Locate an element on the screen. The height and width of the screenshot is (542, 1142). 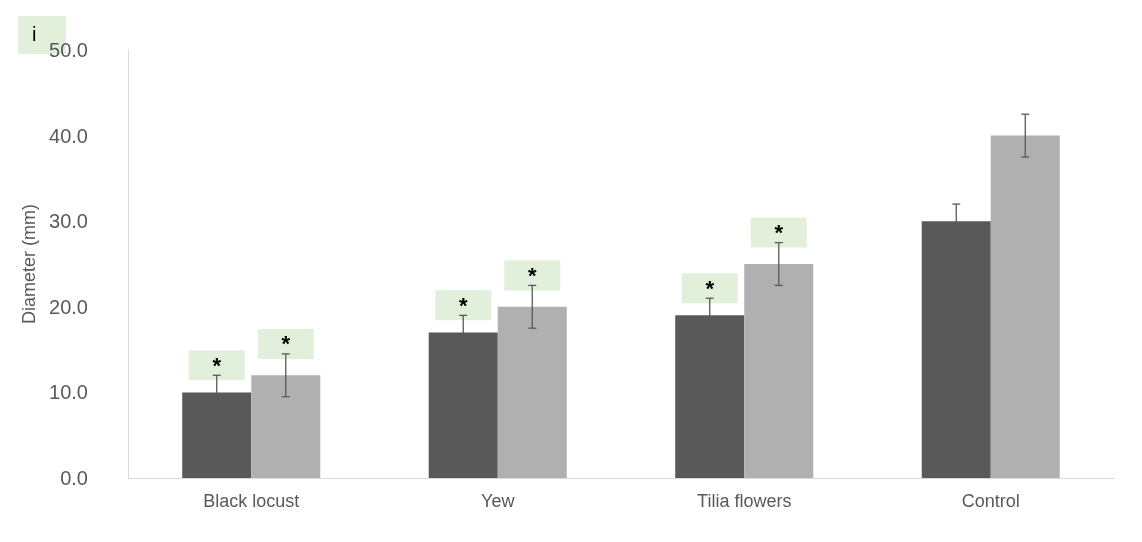
text: i is located at coordinates (34, 34).